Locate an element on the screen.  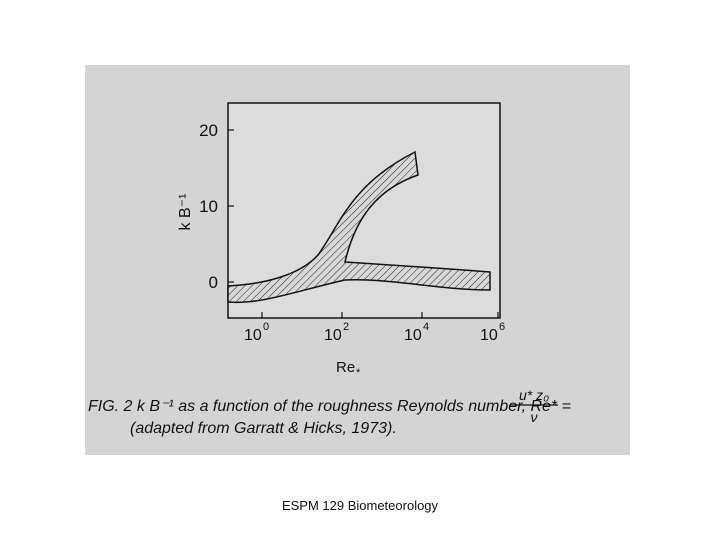
formula-denominator: ν is located at coordinates (534, 417).